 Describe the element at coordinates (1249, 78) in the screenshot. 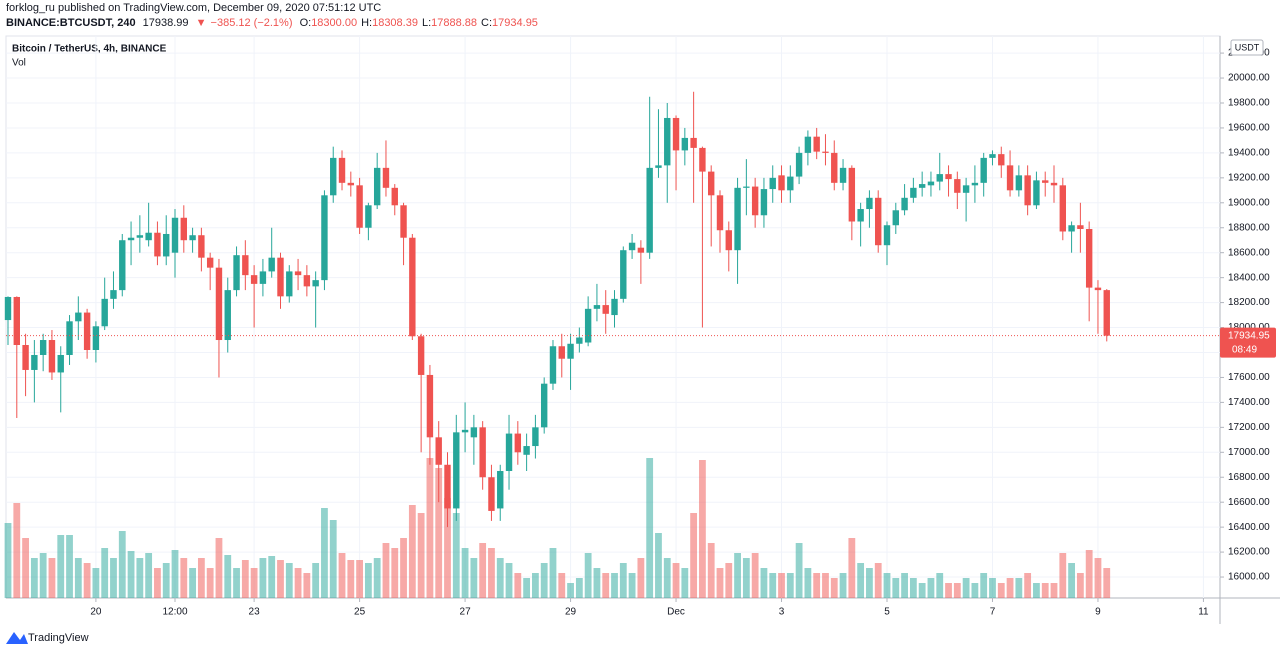

I see `y-tick-label: 20000.00` at that location.